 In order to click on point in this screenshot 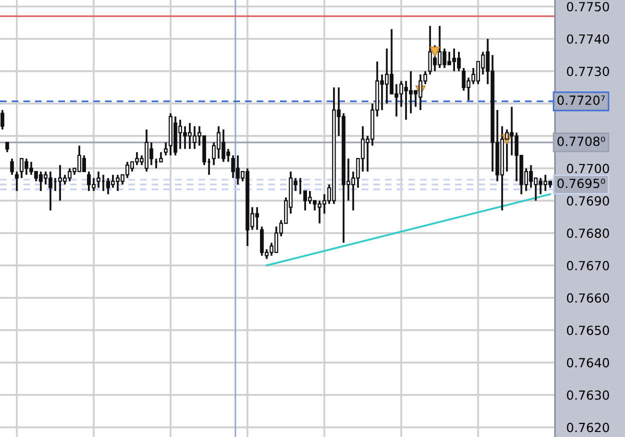, I will do `click(435, 51)`.